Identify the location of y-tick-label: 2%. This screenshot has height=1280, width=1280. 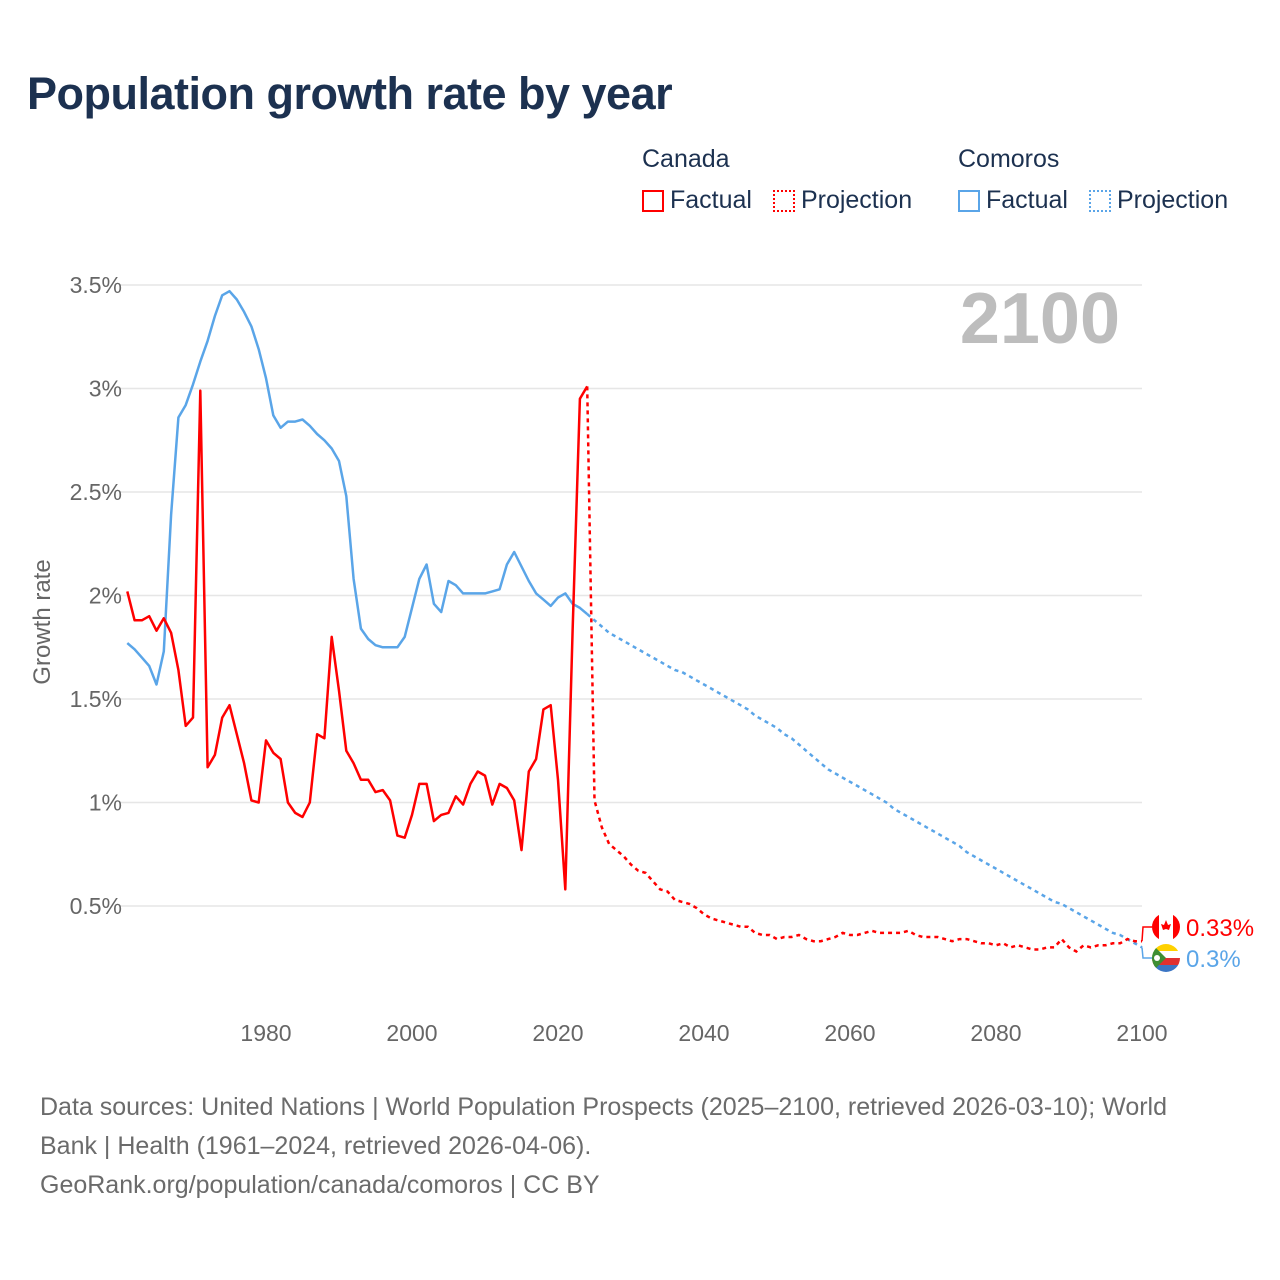
(105, 596).